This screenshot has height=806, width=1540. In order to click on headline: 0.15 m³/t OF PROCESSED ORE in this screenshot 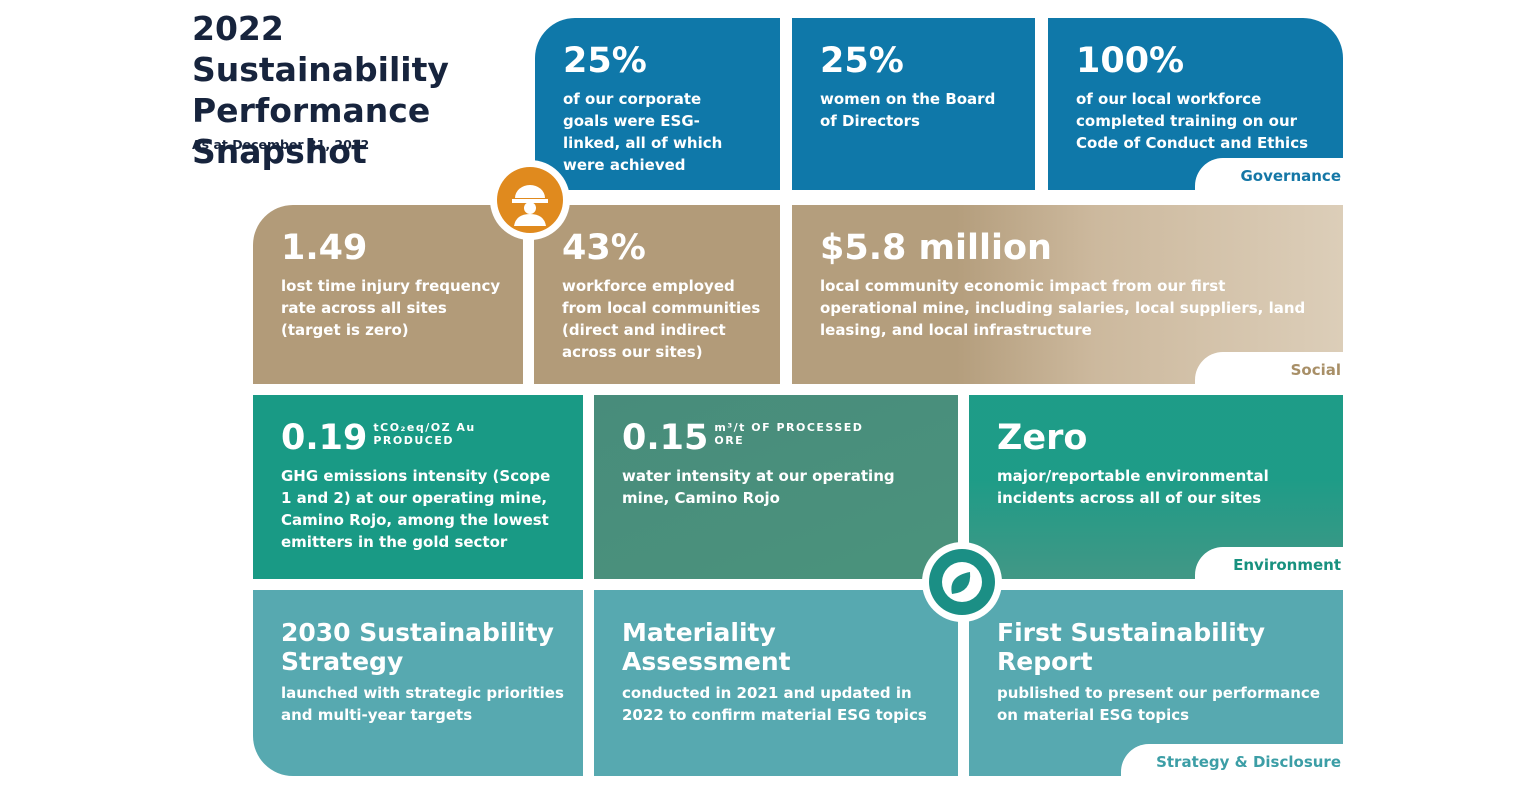, I will do `click(781, 438)`.